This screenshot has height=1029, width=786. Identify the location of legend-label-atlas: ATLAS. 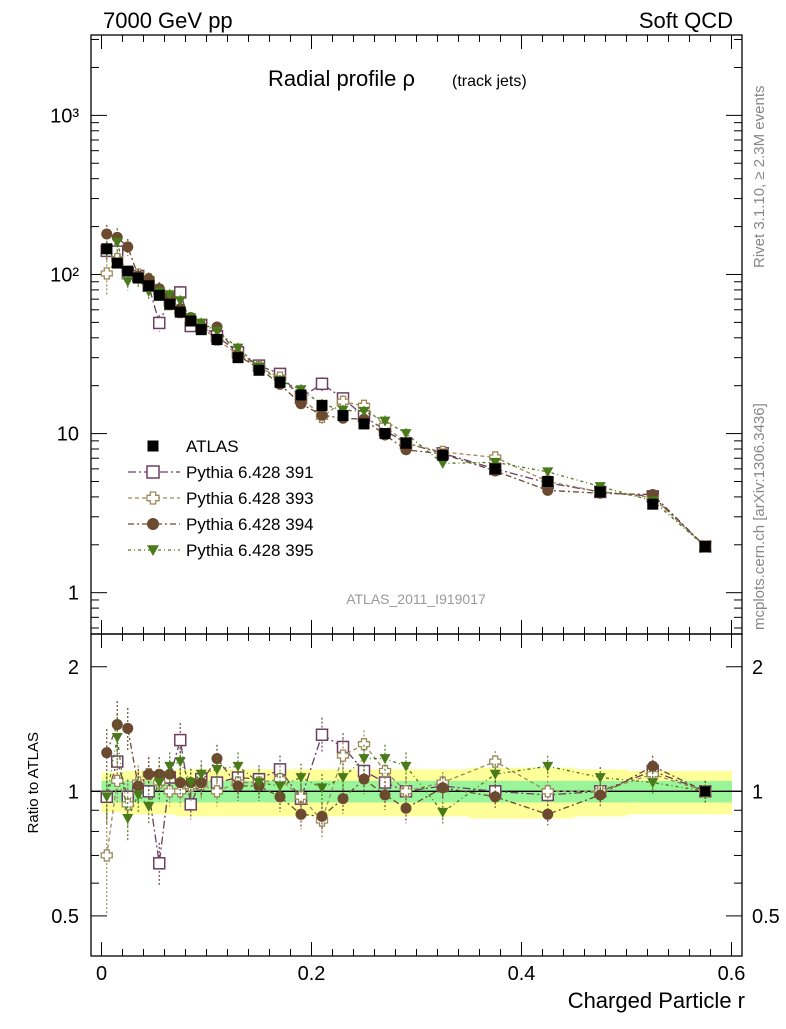
(212, 446).